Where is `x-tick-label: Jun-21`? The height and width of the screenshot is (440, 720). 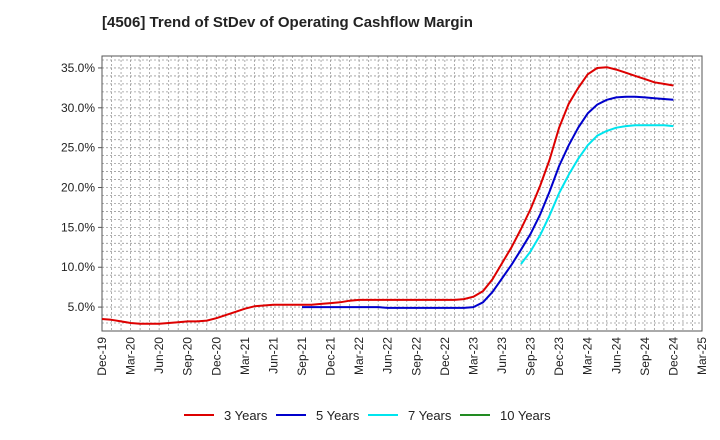 x-tick-label: Jun-21 is located at coordinates (273, 355).